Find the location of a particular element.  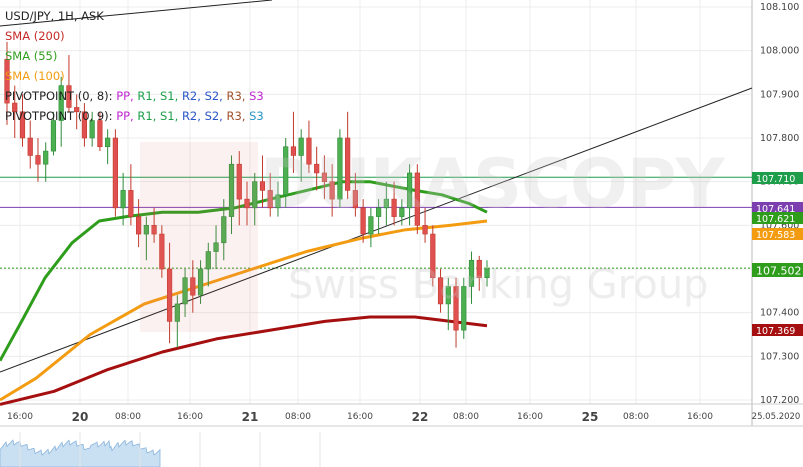

pivot-legend-title: PIVOTPOINT (0, 9): is located at coordinates (61, 116).